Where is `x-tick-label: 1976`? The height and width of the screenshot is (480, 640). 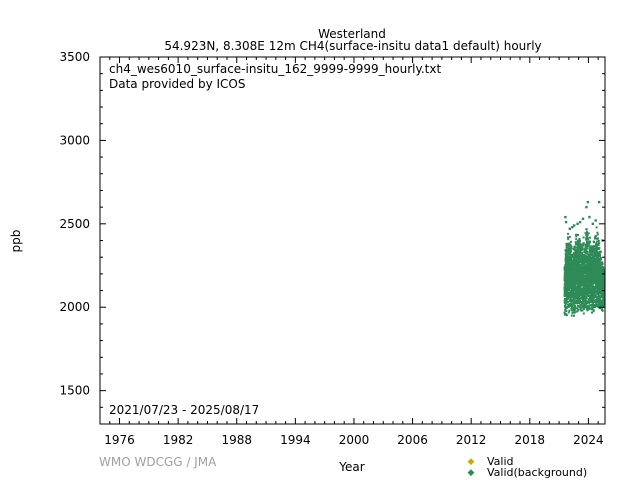
x-tick-label: 1976 is located at coordinates (119, 440).